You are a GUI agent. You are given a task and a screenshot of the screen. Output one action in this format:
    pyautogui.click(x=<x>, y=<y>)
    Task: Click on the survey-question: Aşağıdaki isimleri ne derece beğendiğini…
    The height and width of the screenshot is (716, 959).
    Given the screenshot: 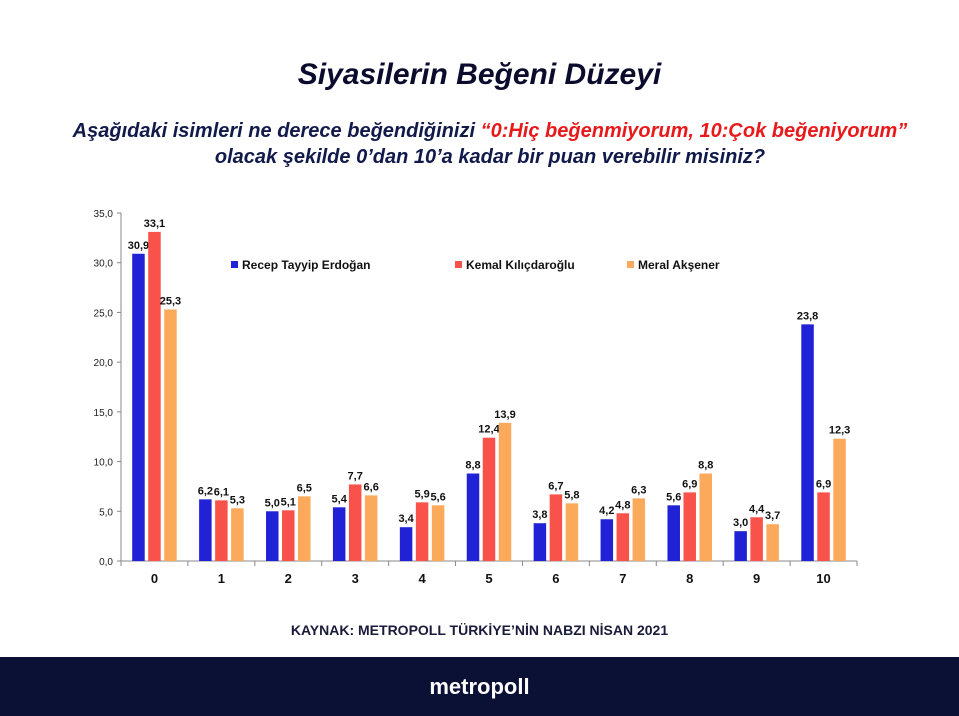 What is the action you would take?
    pyautogui.click(x=490, y=144)
    